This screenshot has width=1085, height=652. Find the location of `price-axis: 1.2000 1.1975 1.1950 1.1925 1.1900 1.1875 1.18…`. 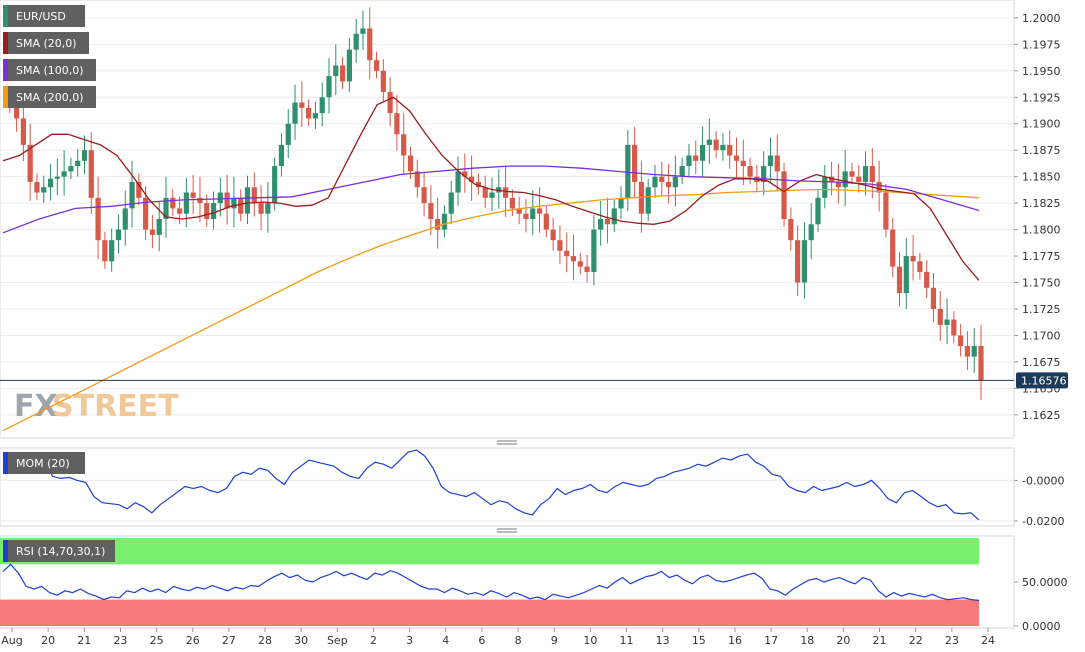

price-axis: 1.2000 1.1975 1.1950 1.1925 1.1900 1.1875 1.18… is located at coordinates (1037, 217).